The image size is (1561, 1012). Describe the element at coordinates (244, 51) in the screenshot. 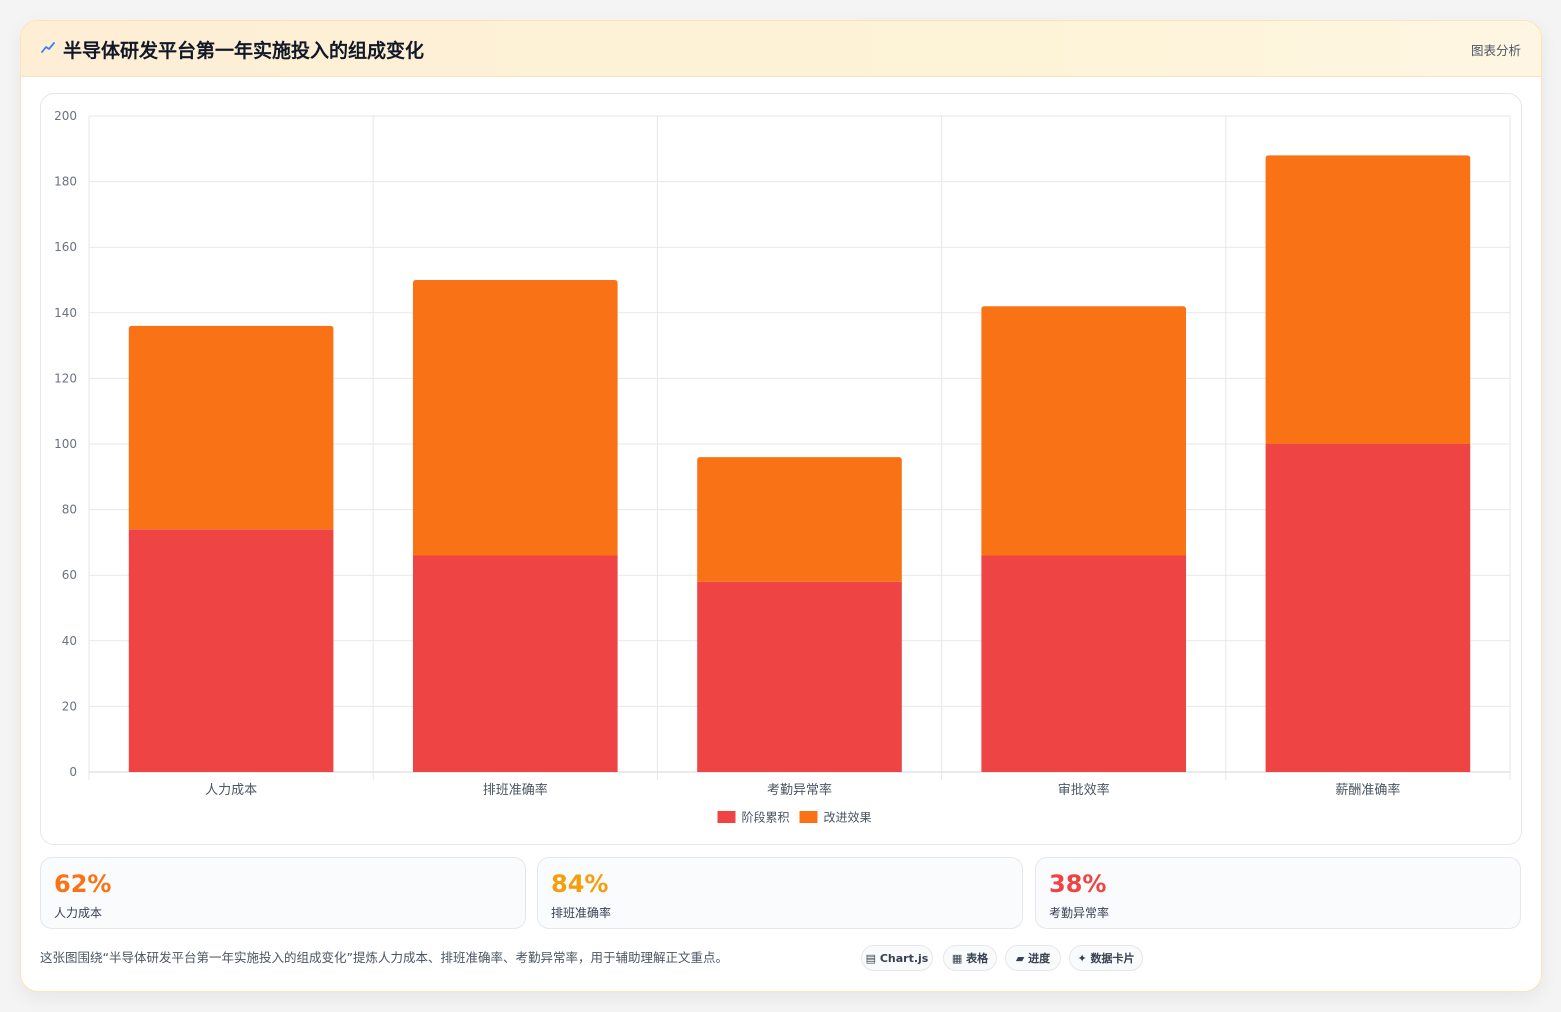

I see `page-title: 半导体研发平台第一年实施投入的组成变化` at that location.